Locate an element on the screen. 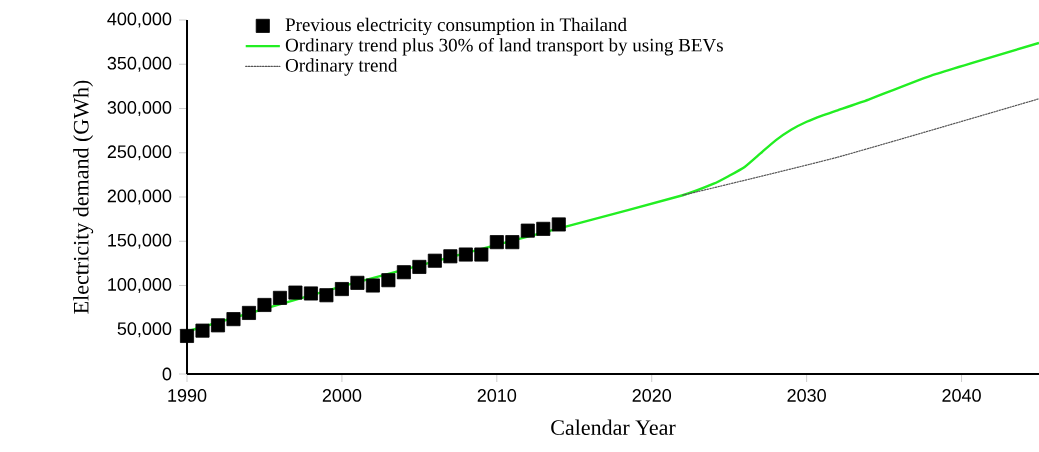  y-tick-label: 150,000 is located at coordinates (140, 241).